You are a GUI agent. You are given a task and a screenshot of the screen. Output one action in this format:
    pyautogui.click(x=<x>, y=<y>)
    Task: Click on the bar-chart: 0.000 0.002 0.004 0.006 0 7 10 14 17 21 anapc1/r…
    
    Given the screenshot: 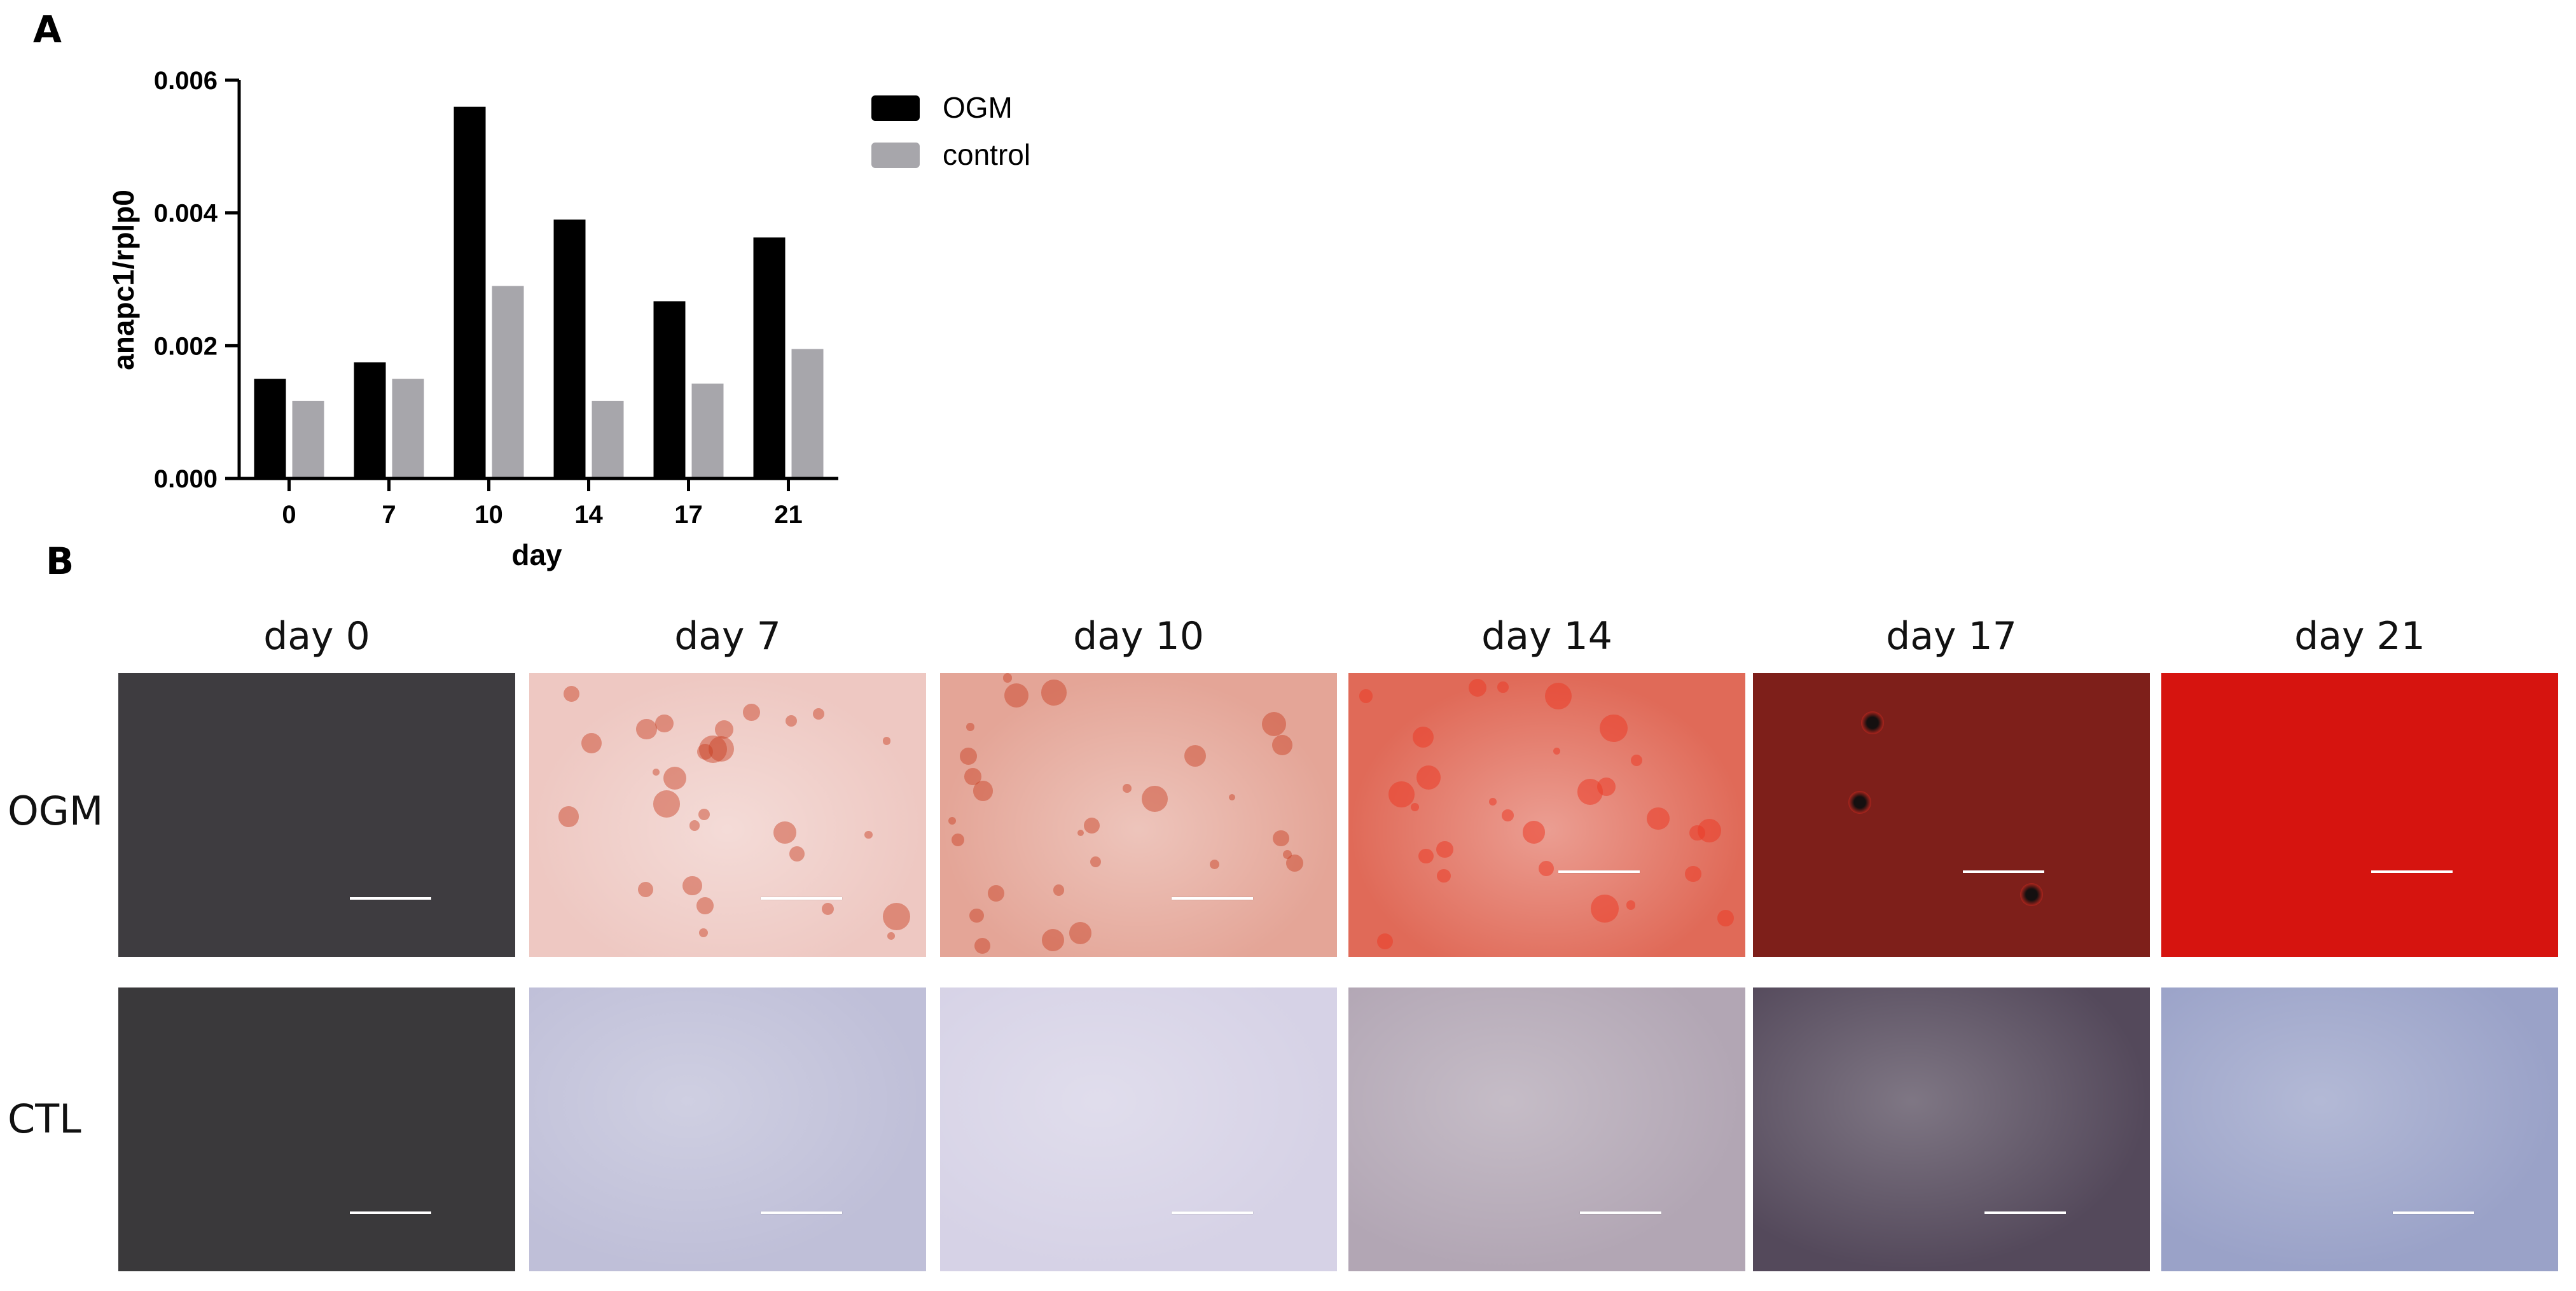 What is the action you would take?
    pyautogui.click(x=568, y=319)
    